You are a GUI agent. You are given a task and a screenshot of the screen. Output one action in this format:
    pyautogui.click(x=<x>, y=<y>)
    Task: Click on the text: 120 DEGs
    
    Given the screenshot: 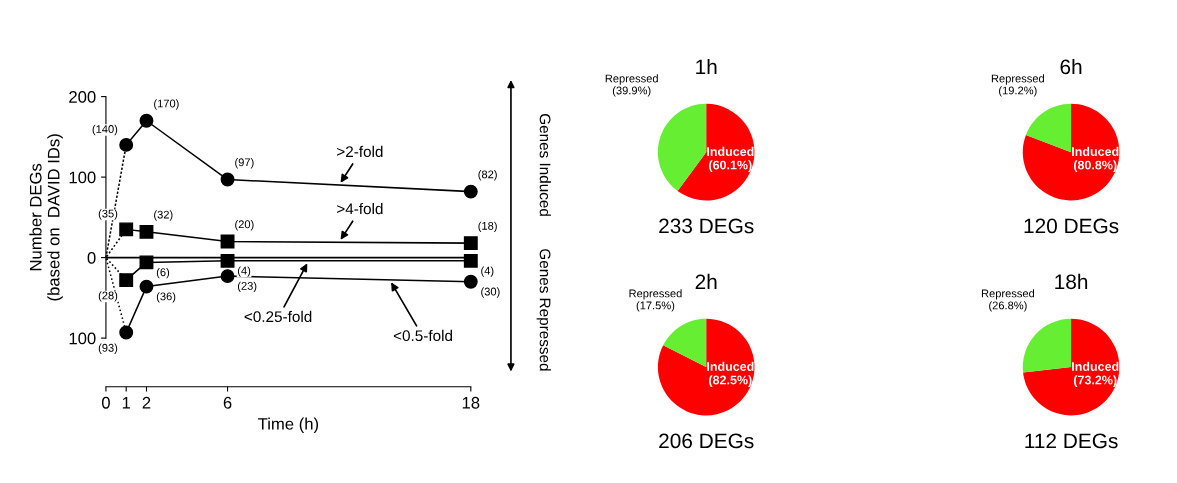 What is the action you would take?
    pyautogui.click(x=1071, y=226)
    